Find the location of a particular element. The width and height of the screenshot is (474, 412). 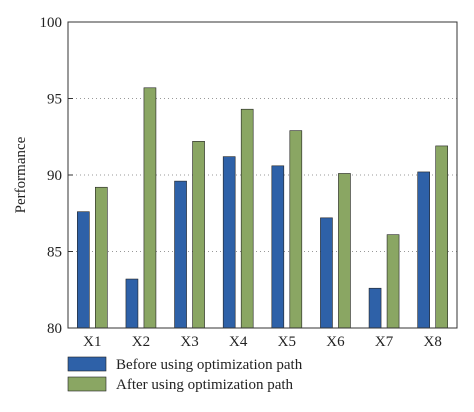

y-tick-label: 85 is located at coordinates (54, 253).